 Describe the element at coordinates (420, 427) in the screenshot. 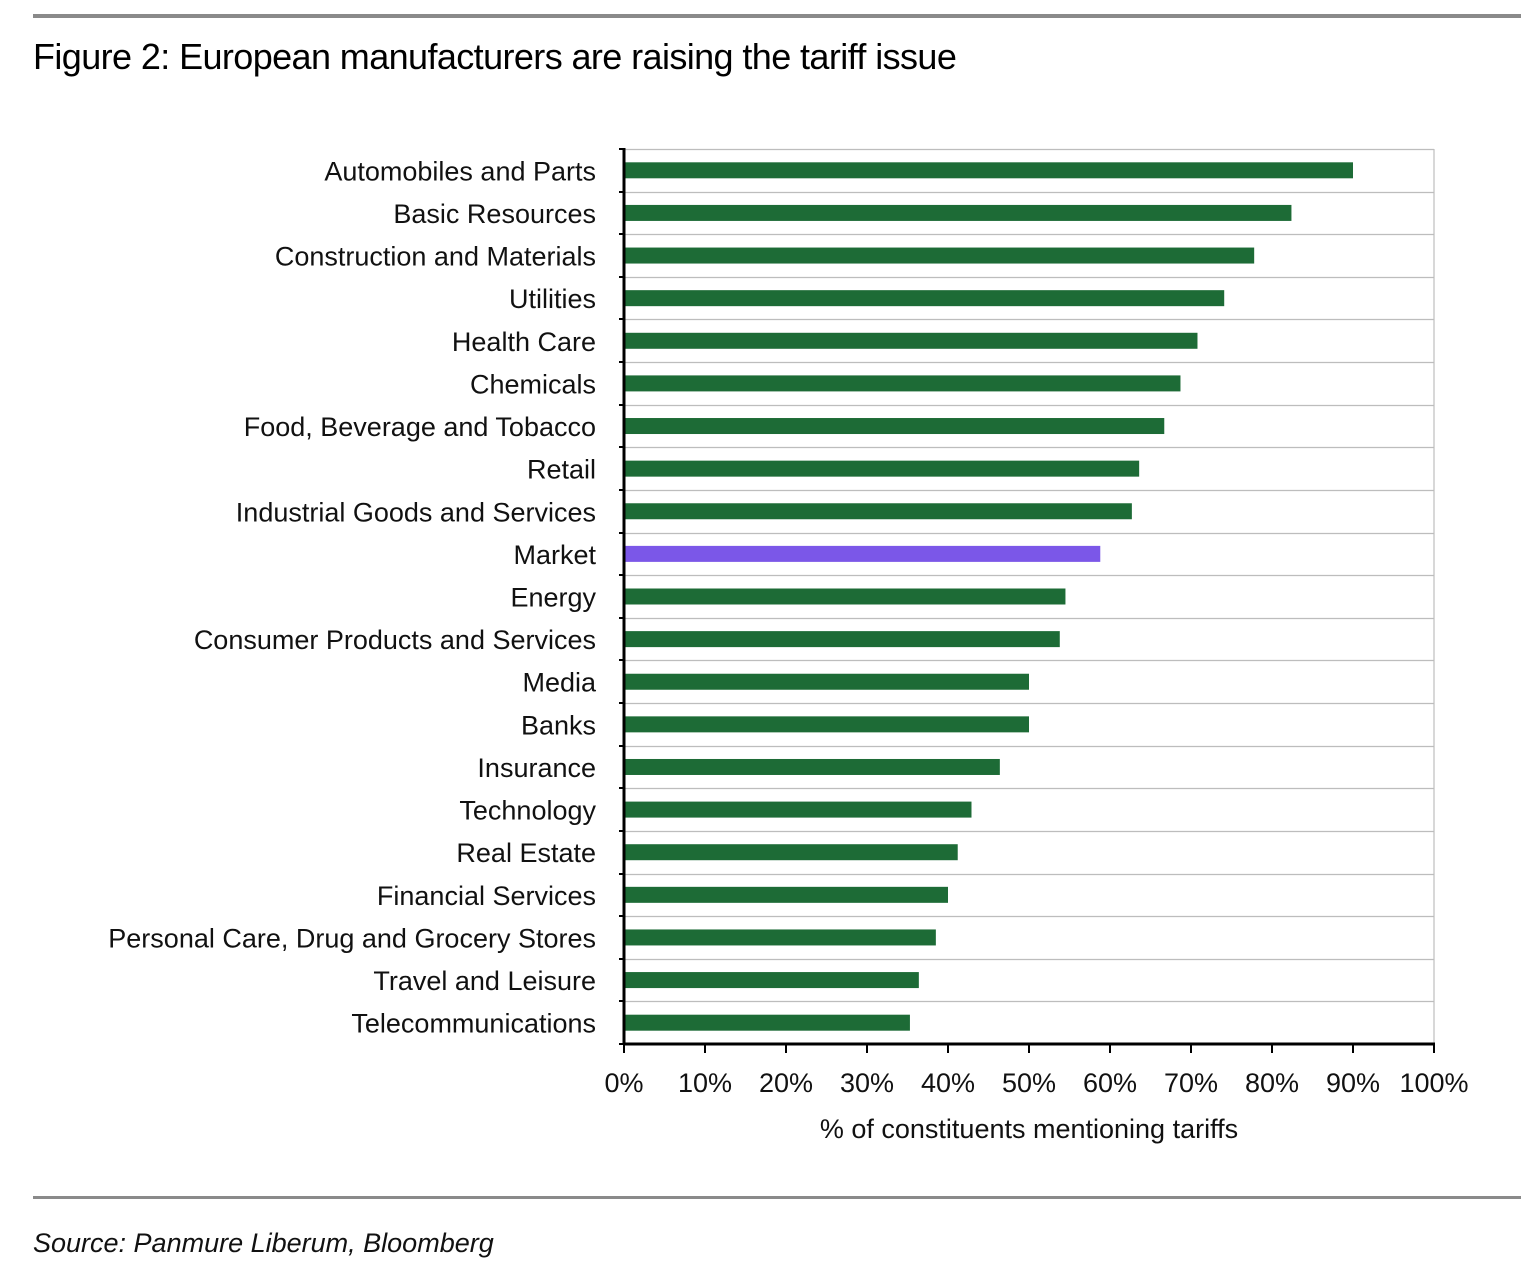

I see `category-label: Food, Beverage and Tobacco` at that location.